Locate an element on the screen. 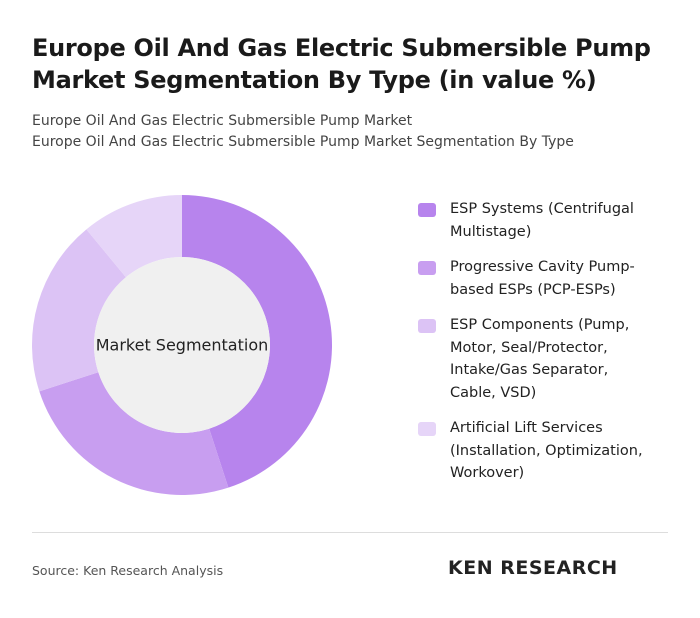  source: Source: Ken Research Analysis is located at coordinates (128, 570).